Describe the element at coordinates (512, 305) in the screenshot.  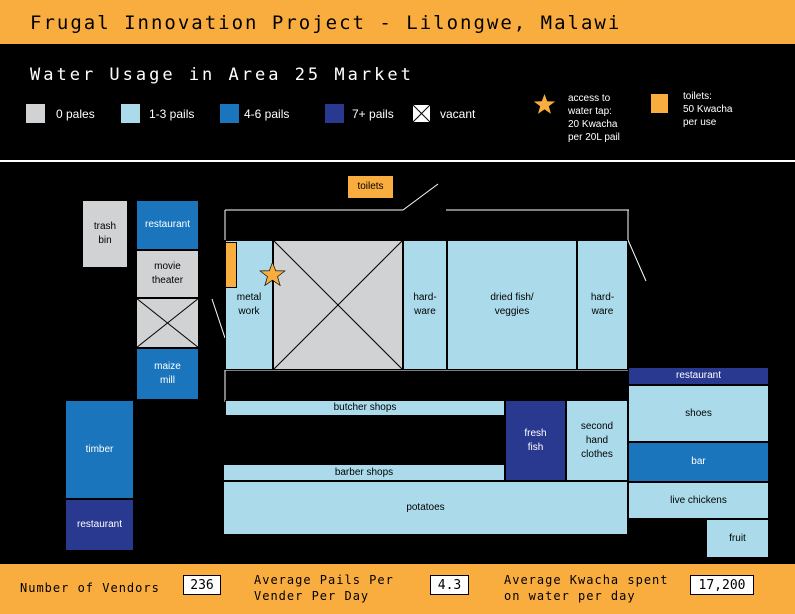
I see `dried-fish-veggies: dried fish/ veggies` at that location.